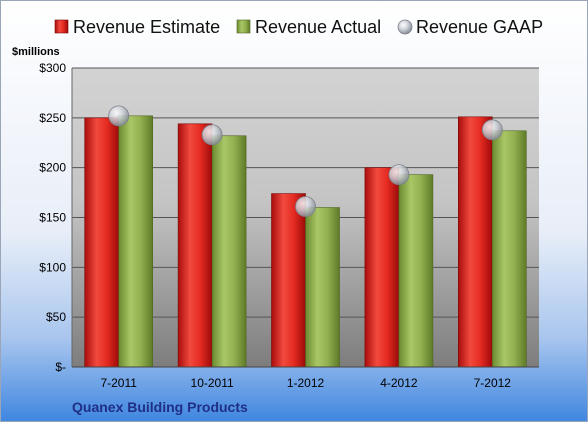 The height and width of the screenshot is (422, 588). Describe the element at coordinates (243, 26) in the screenshot. I see `legend-swatch-actual` at that location.